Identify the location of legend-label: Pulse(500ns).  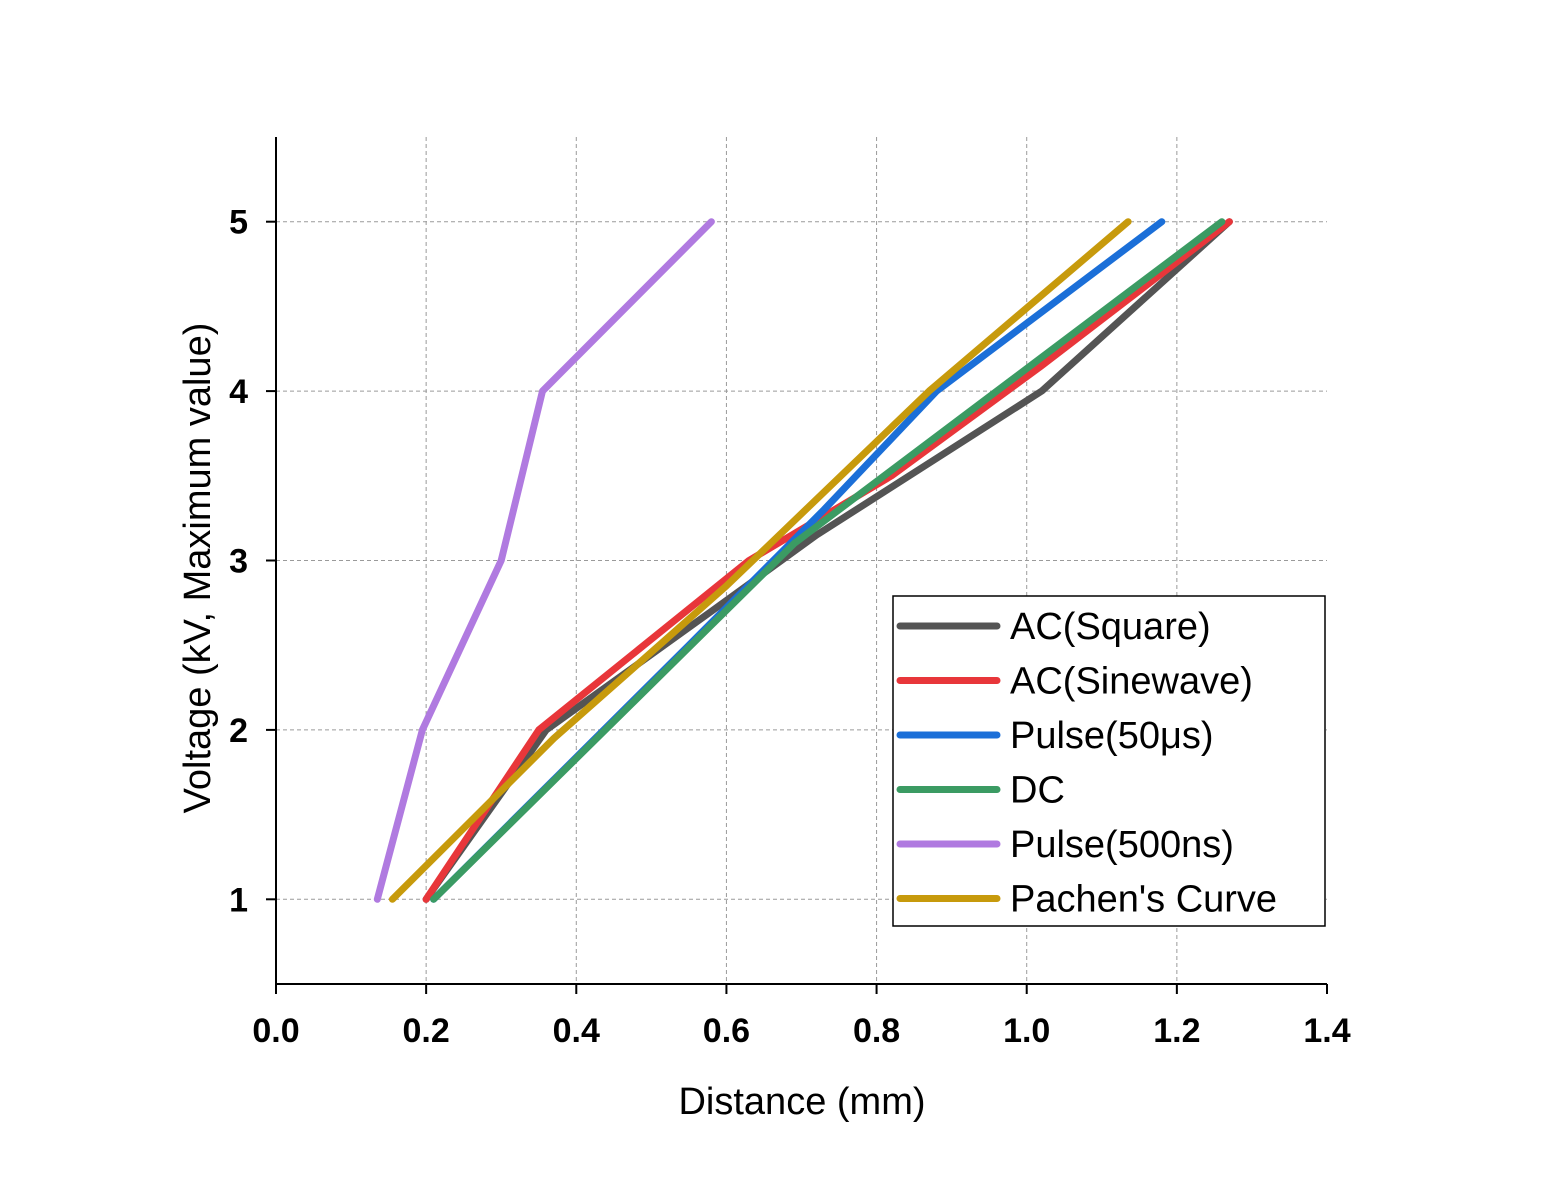
(1122, 845).